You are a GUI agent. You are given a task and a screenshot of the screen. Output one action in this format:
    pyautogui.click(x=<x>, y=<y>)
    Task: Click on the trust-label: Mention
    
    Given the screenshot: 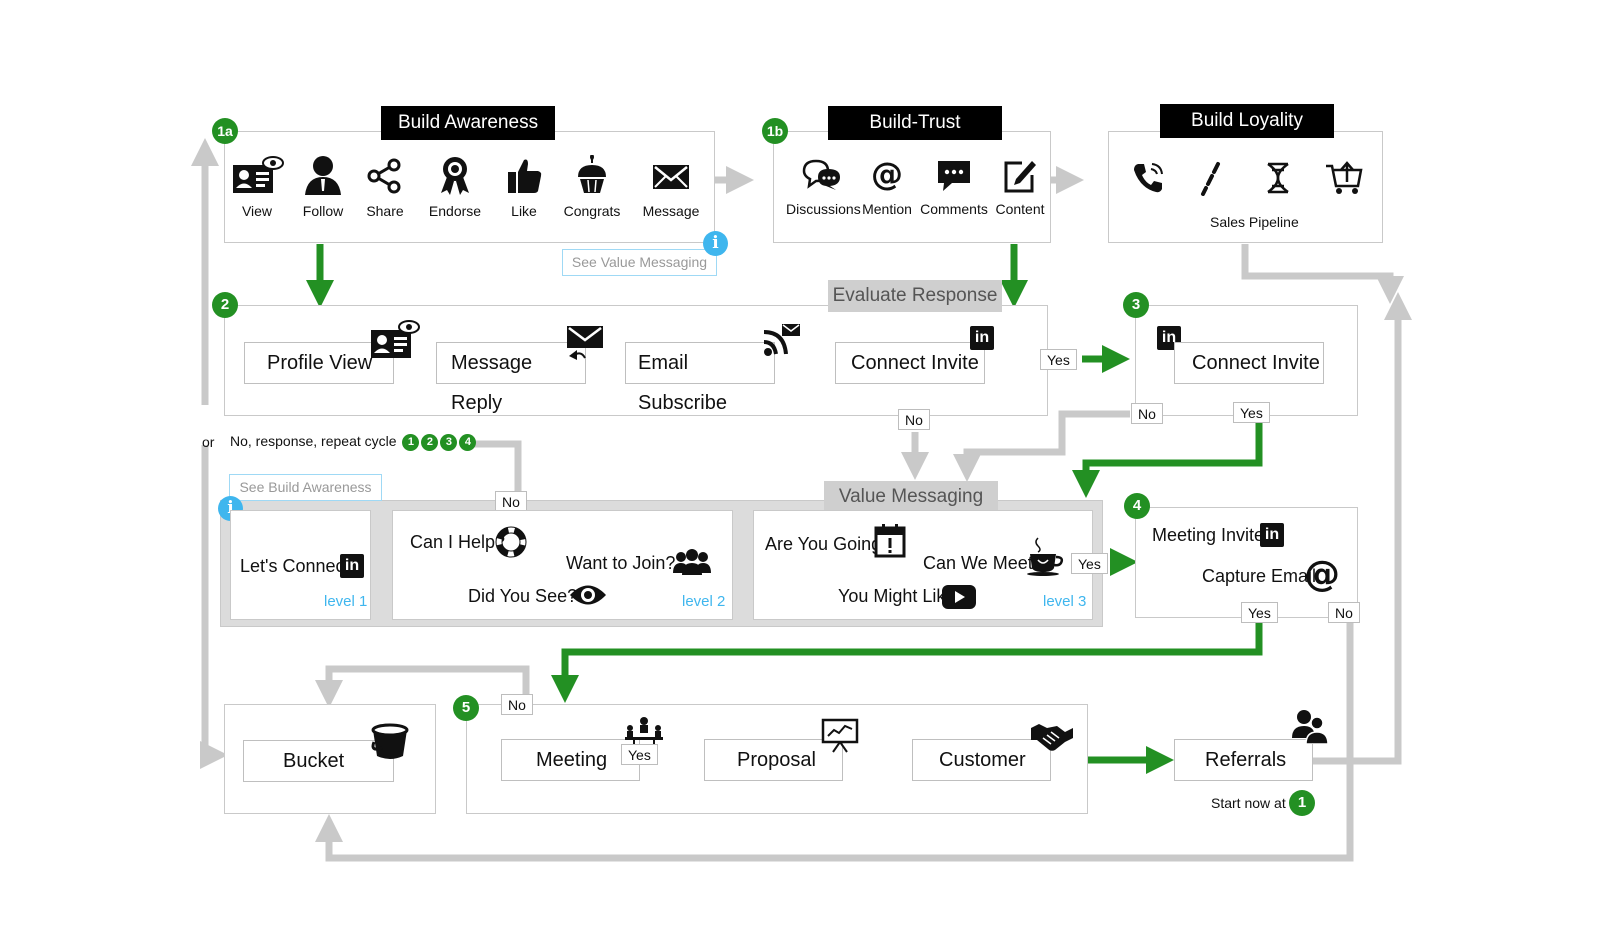 What is the action you would take?
    pyautogui.click(x=887, y=209)
    